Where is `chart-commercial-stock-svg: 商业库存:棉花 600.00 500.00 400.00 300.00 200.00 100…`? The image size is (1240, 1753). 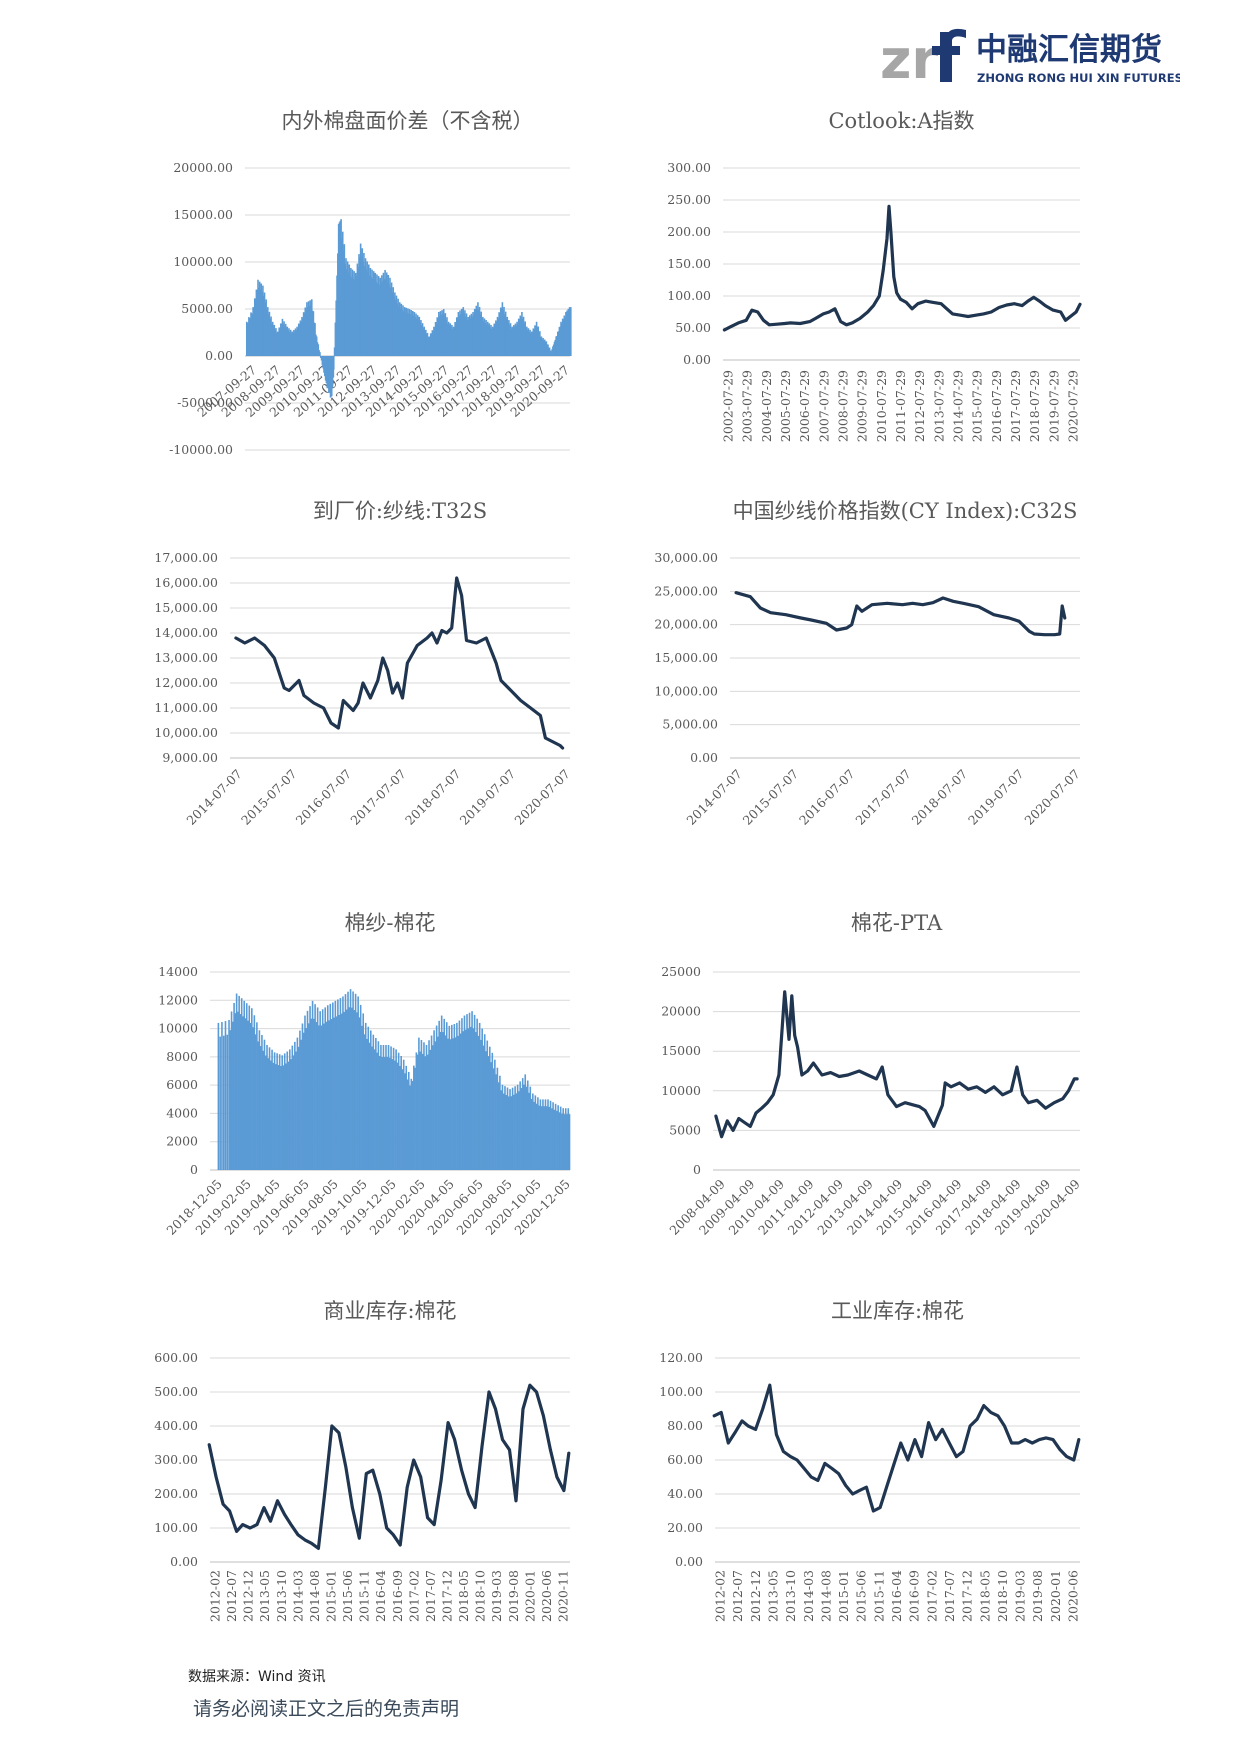
chart-commercial-stock-svg: 商业库存:棉花 600.00 500.00 400.00 300.00 200.00 100… is located at coordinates (362, 1460).